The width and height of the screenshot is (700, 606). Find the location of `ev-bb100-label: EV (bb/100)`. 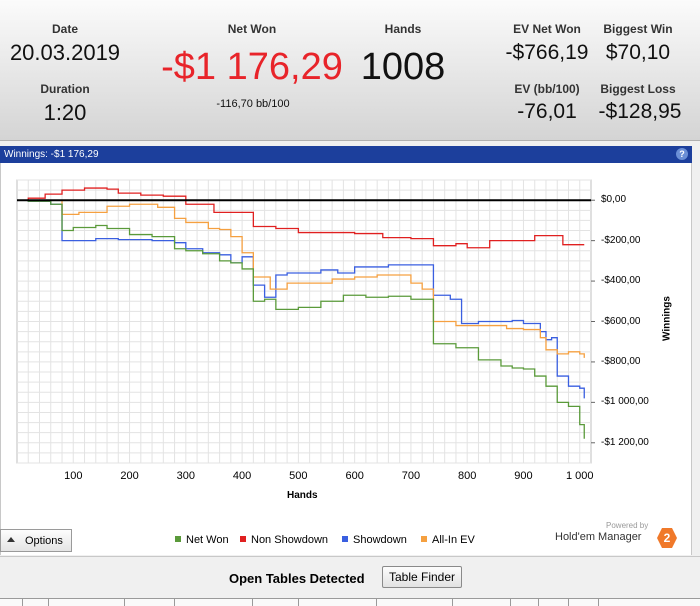

ev-bb100-label: EV (bb/100) is located at coordinates (547, 89).